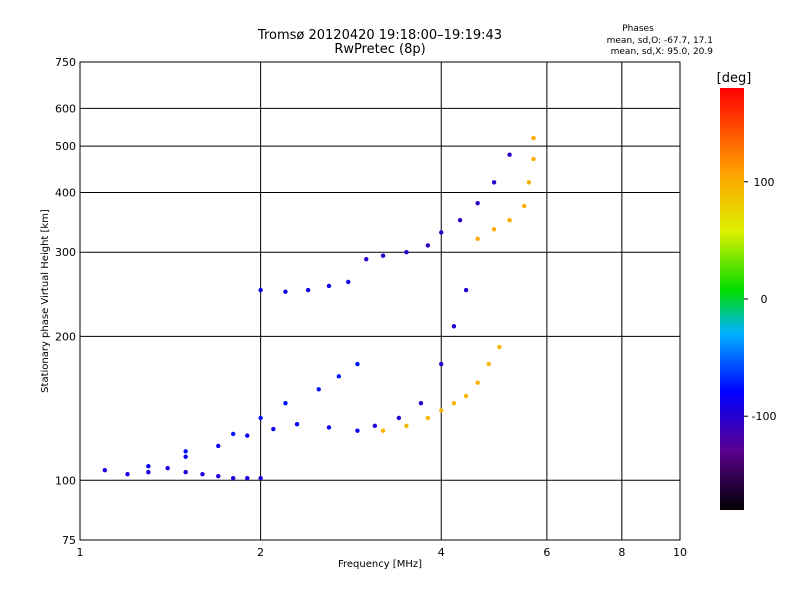 This screenshot has width=800, height=604. Describe the element at coordinates (546, 552) in the screenshot. I see `x-tick-label: 6` at that location.